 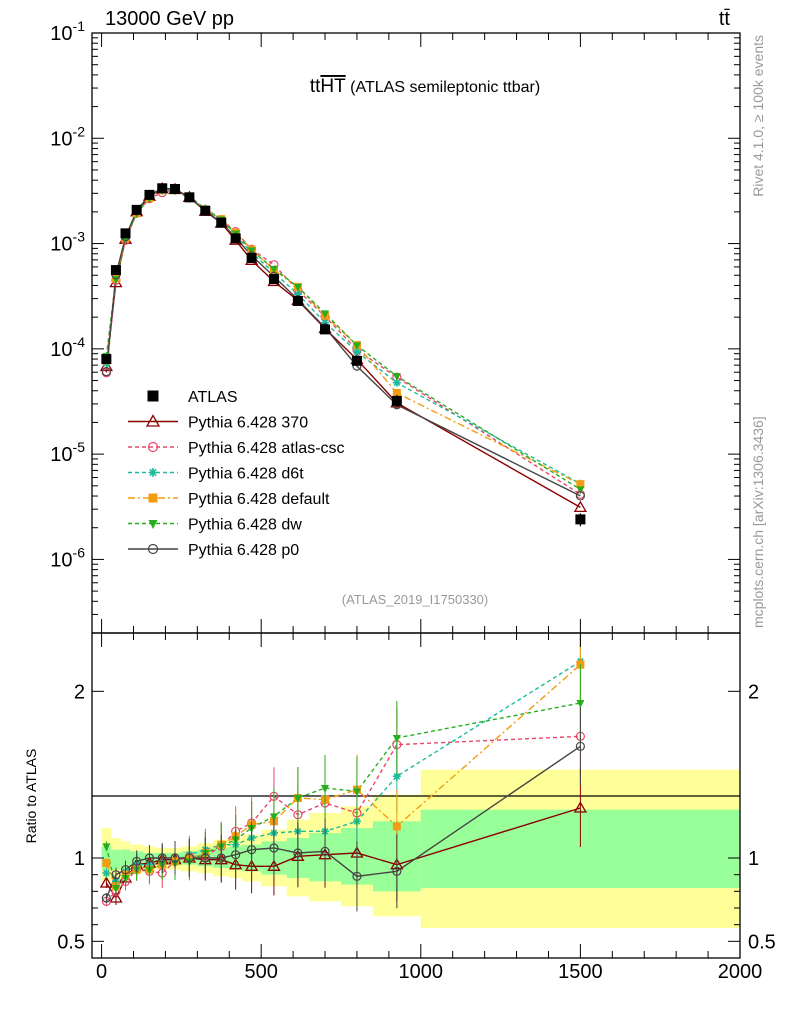 I want to click on ratio-y-tick-label-right: 0.5, so click(x=762, y=942).